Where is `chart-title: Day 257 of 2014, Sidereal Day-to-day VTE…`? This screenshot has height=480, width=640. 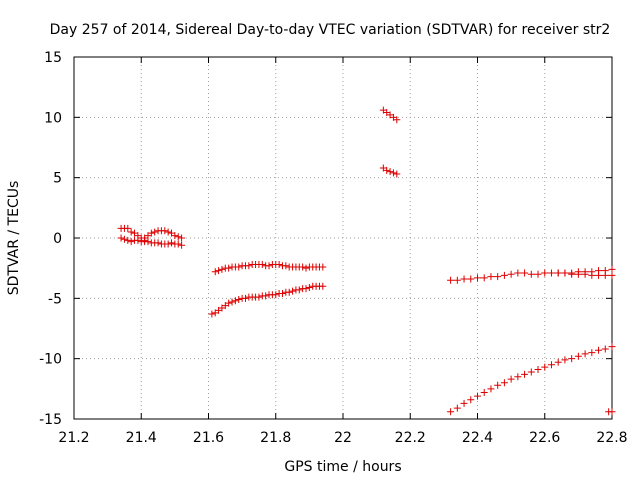 chart-title: Day 257 of 2014, Sidereal Day-to-day VTE… is located at coordinates (330, 30).